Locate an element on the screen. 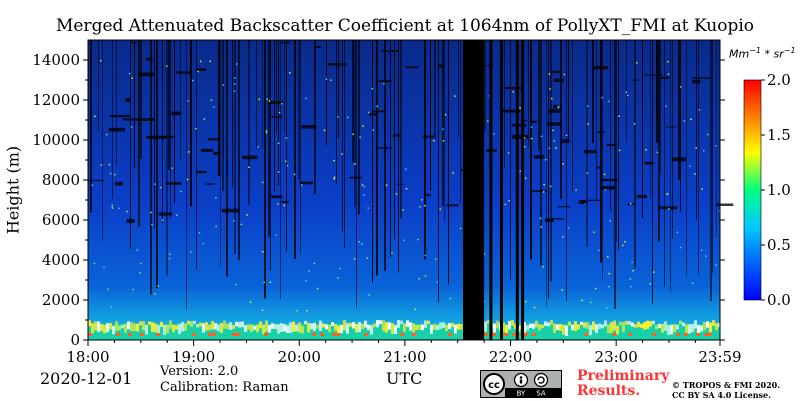 This screenshot has height=401, width=800. cc-license-icon: cc BY SA is located at coordinates (521, 384).